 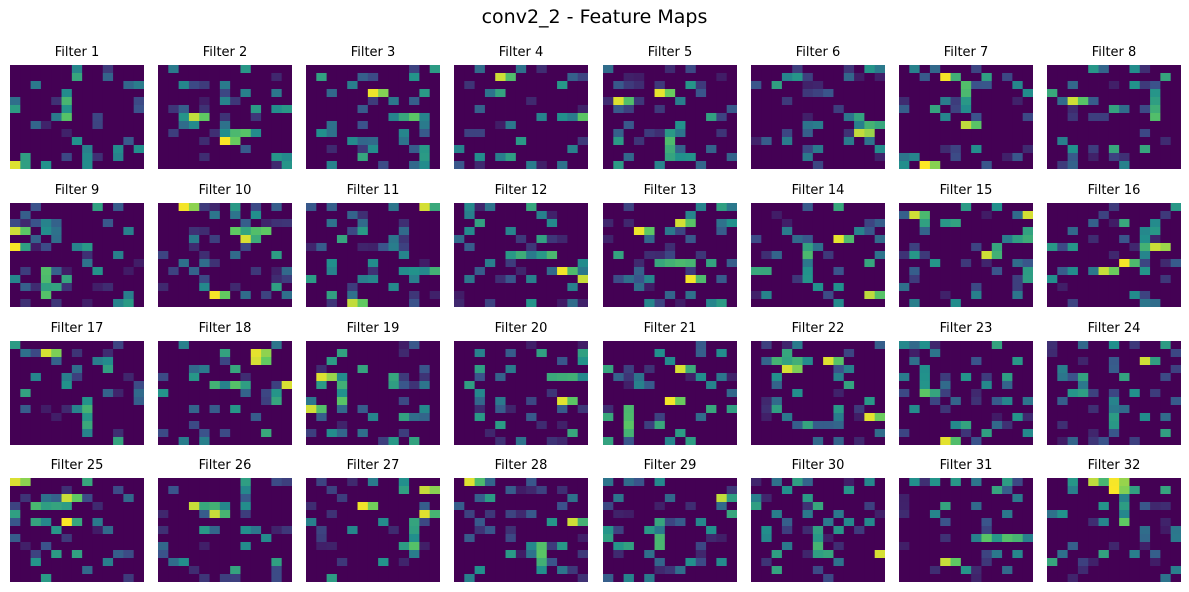 I want to click on panel-title: Filter 12, so click(x=521, y=190).